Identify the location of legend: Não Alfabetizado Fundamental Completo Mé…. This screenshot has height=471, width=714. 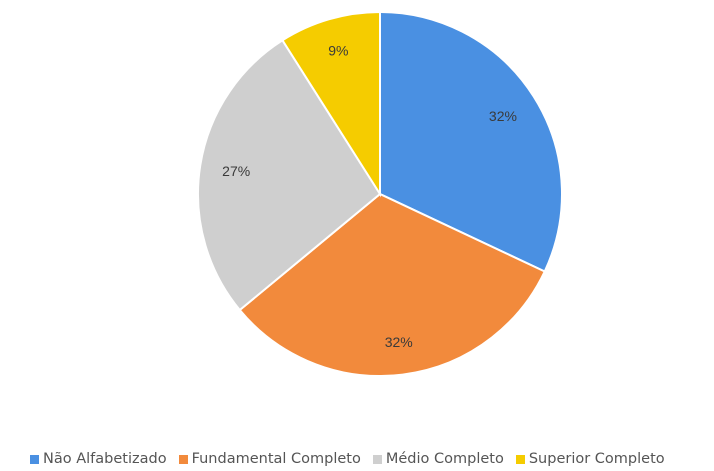
(347, 459).